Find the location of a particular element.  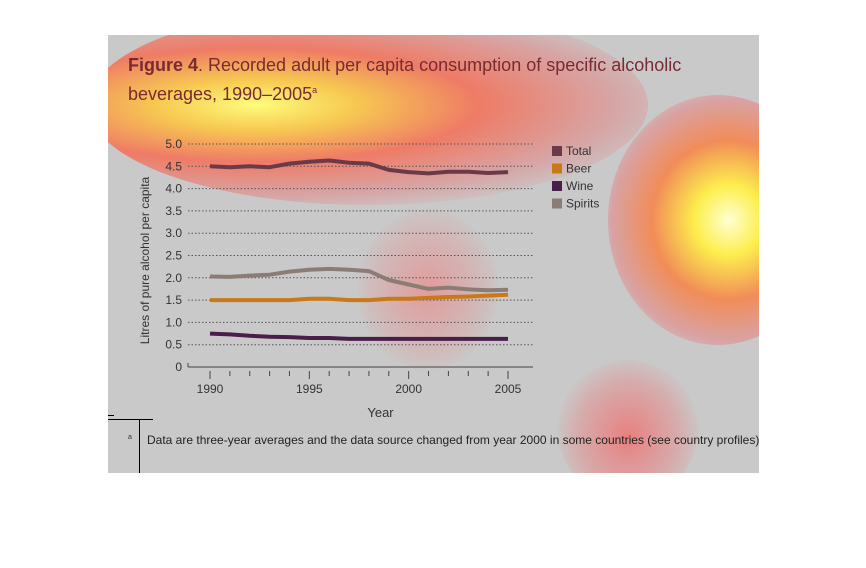

y-tick-label: 2.0 is located at coordinates (173, 278).